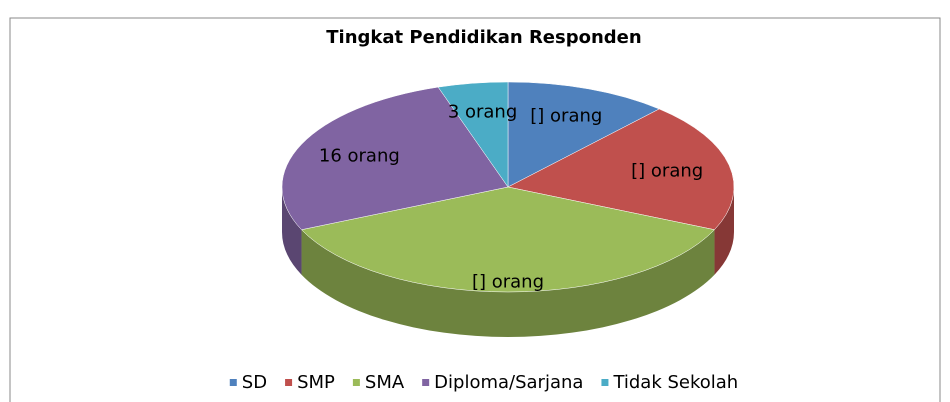 This screenshot has height=402, width=950. What do you see at coordinates (359, 155) in the screenshot?
I see `data-label: 16 orang` at bounding box center [359, 155].